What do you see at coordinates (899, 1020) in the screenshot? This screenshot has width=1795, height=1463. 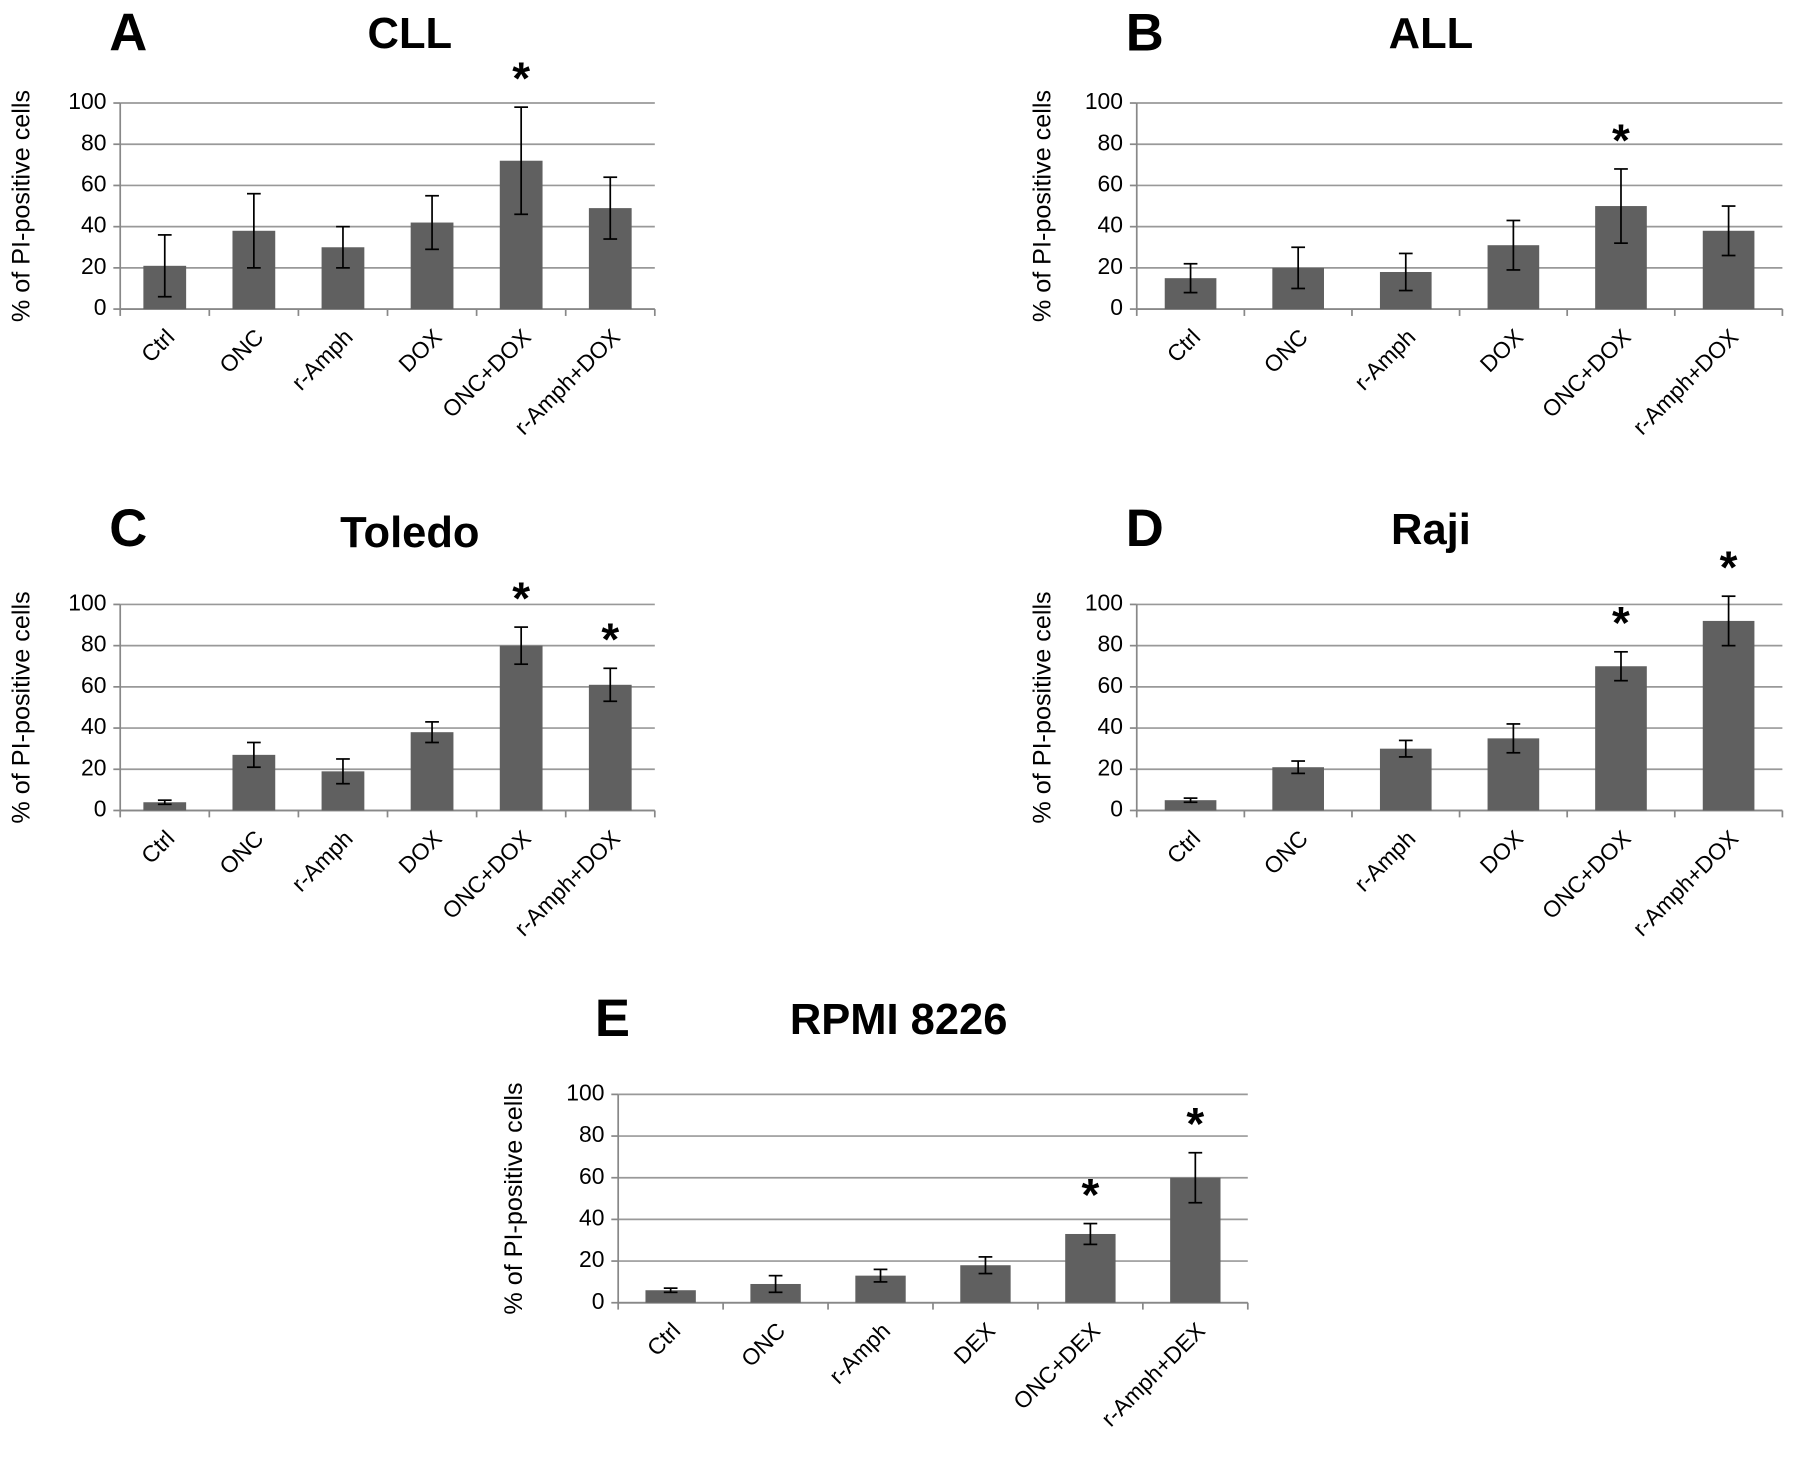 I see `chart-title: RPMI 8226` at bounding box center [899, 1020].